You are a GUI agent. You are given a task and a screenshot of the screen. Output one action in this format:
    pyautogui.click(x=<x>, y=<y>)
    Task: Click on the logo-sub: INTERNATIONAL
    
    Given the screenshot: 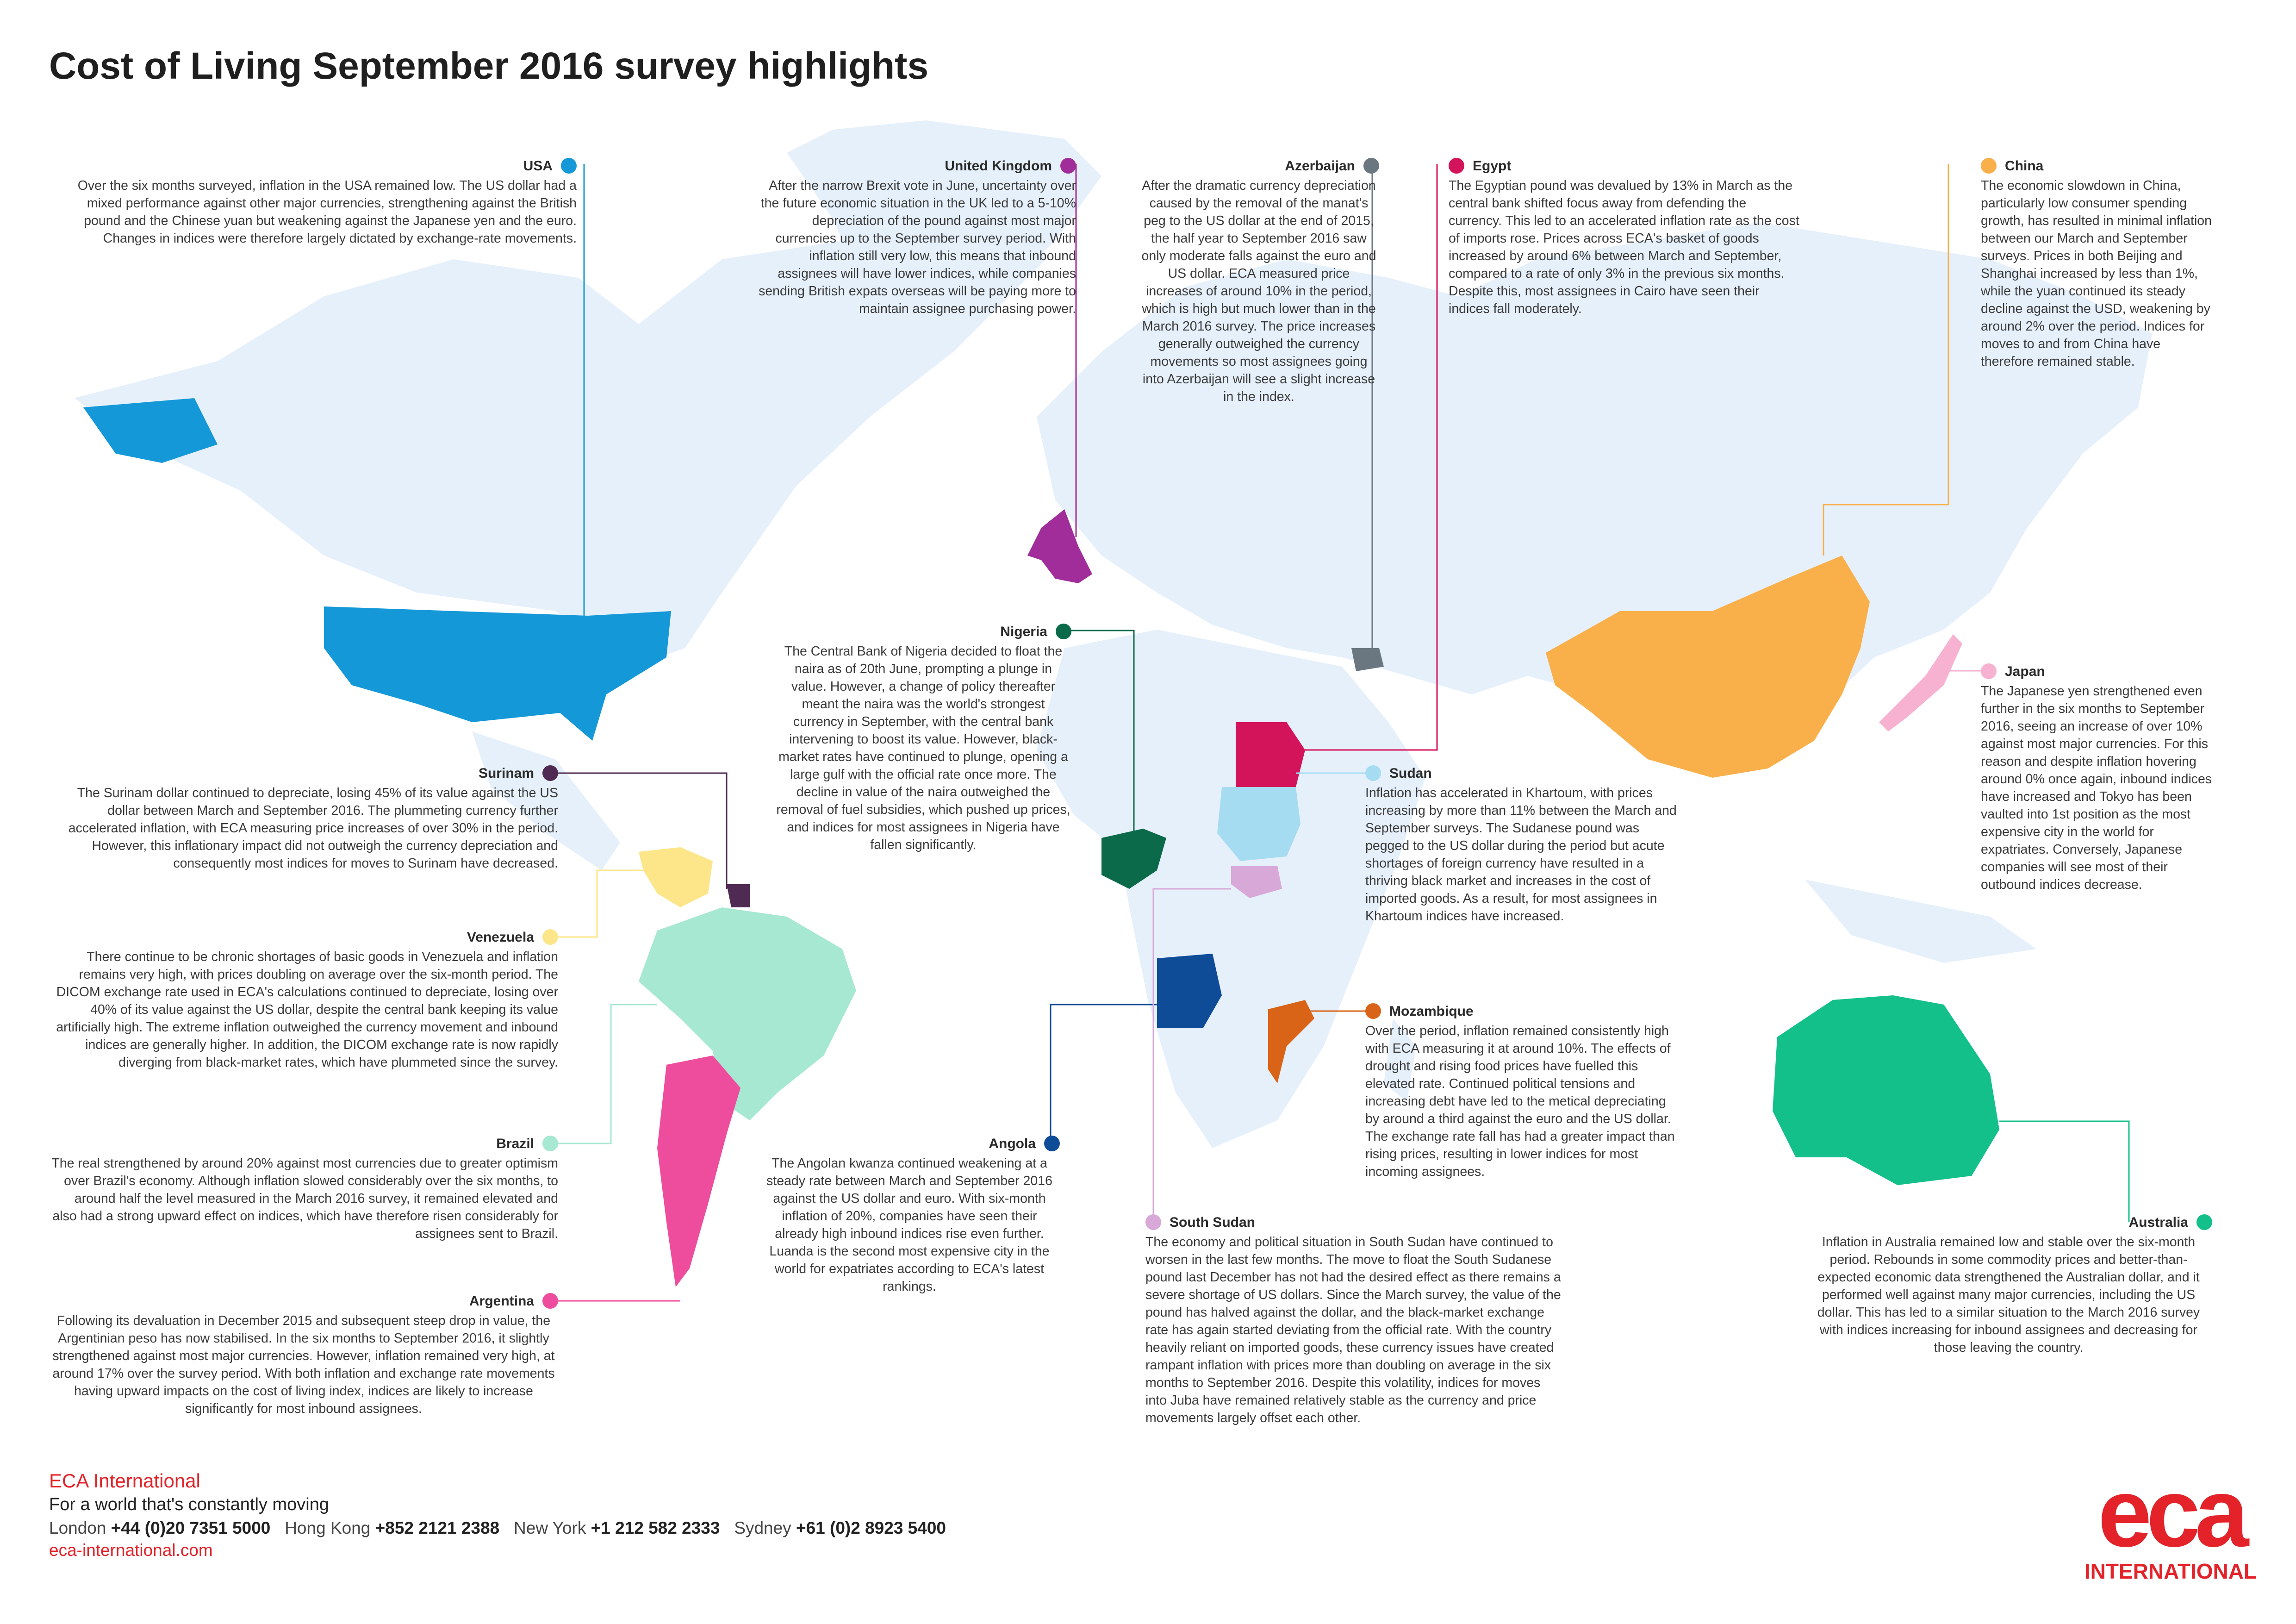 What is the action you would take?
    pyautogui.click(x=2170, y=1571)
    